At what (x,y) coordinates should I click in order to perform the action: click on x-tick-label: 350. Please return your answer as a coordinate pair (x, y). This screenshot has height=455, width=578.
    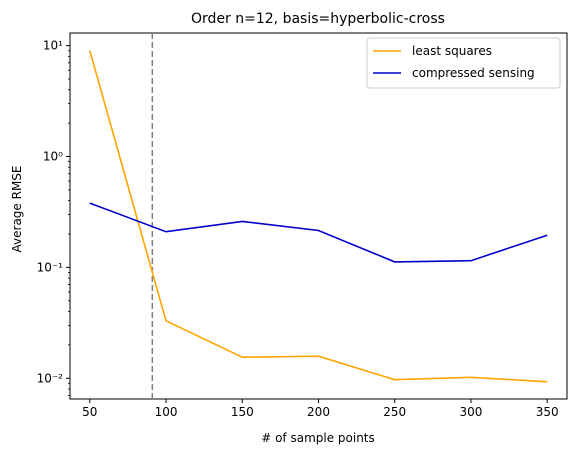
    Looking at the image, I should click on (547, 412).